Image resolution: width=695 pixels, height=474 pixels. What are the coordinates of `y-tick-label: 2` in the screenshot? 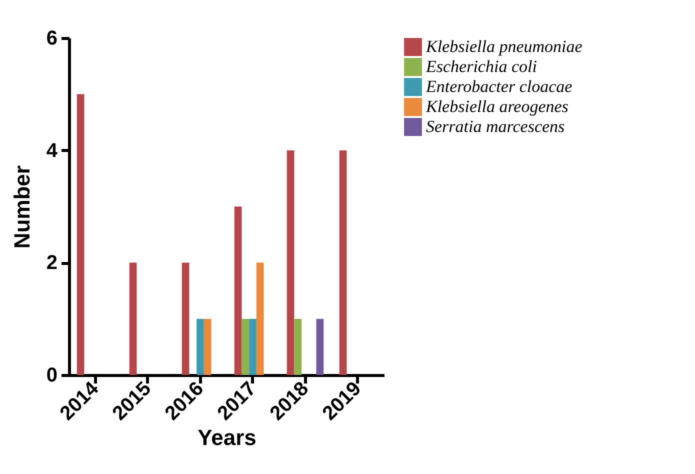 It's located at (52, 263).